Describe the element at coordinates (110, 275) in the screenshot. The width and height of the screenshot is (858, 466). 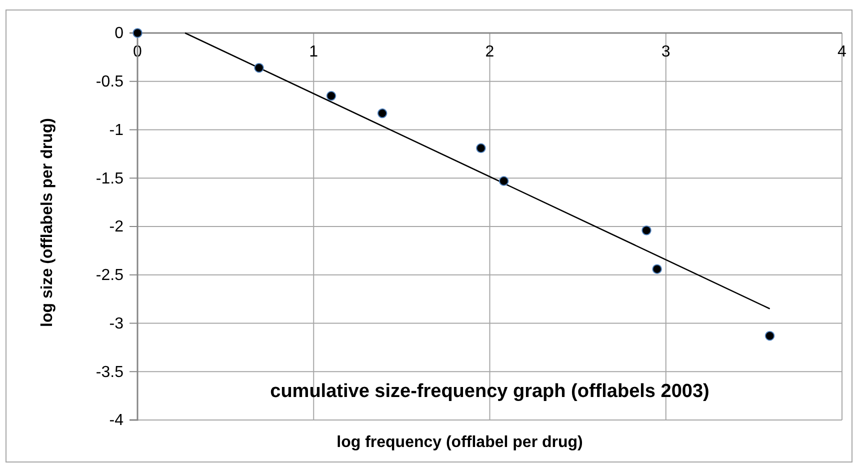
I see `y-tick-label: -2.5` at that location.